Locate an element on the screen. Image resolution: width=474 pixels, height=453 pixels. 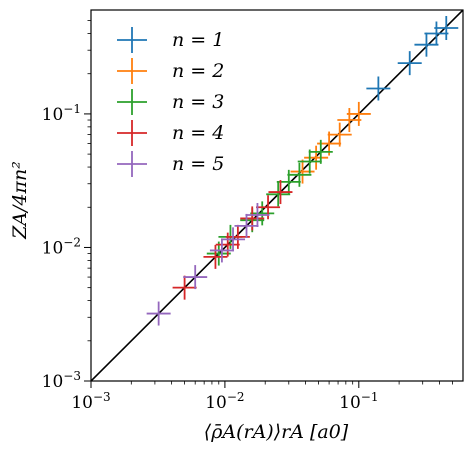
legend-label: n = 2 is located at coordinates (198, 71).